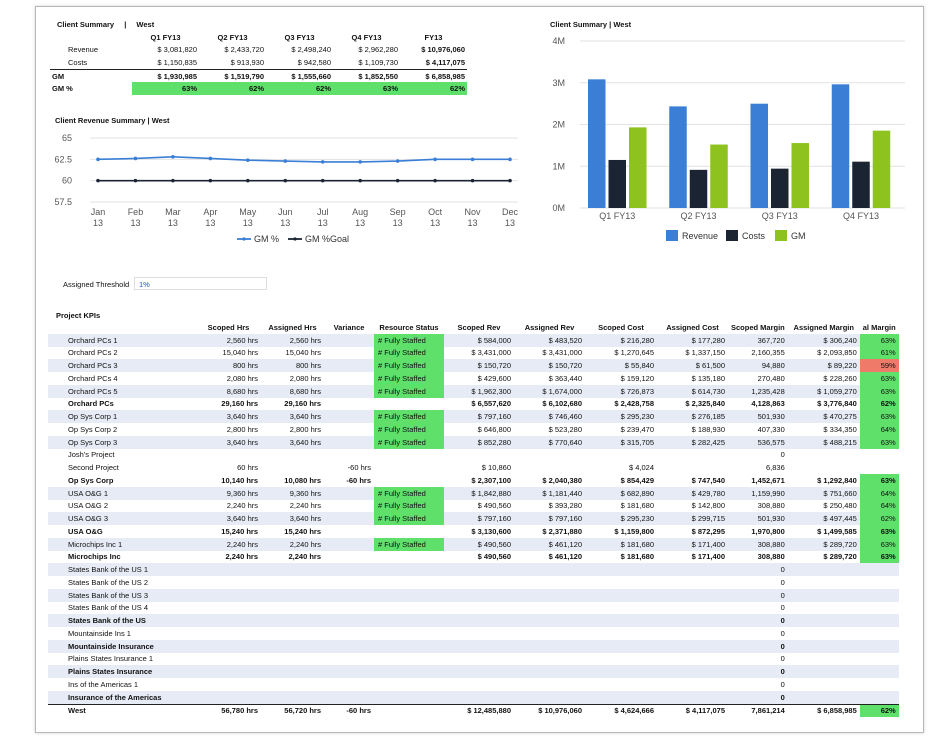 This screenshot has height=741, width=940. Describe the element at coordinates (241, 557) in the screenshot. I see `kpi-cell: 2,240 hrs` at that location.